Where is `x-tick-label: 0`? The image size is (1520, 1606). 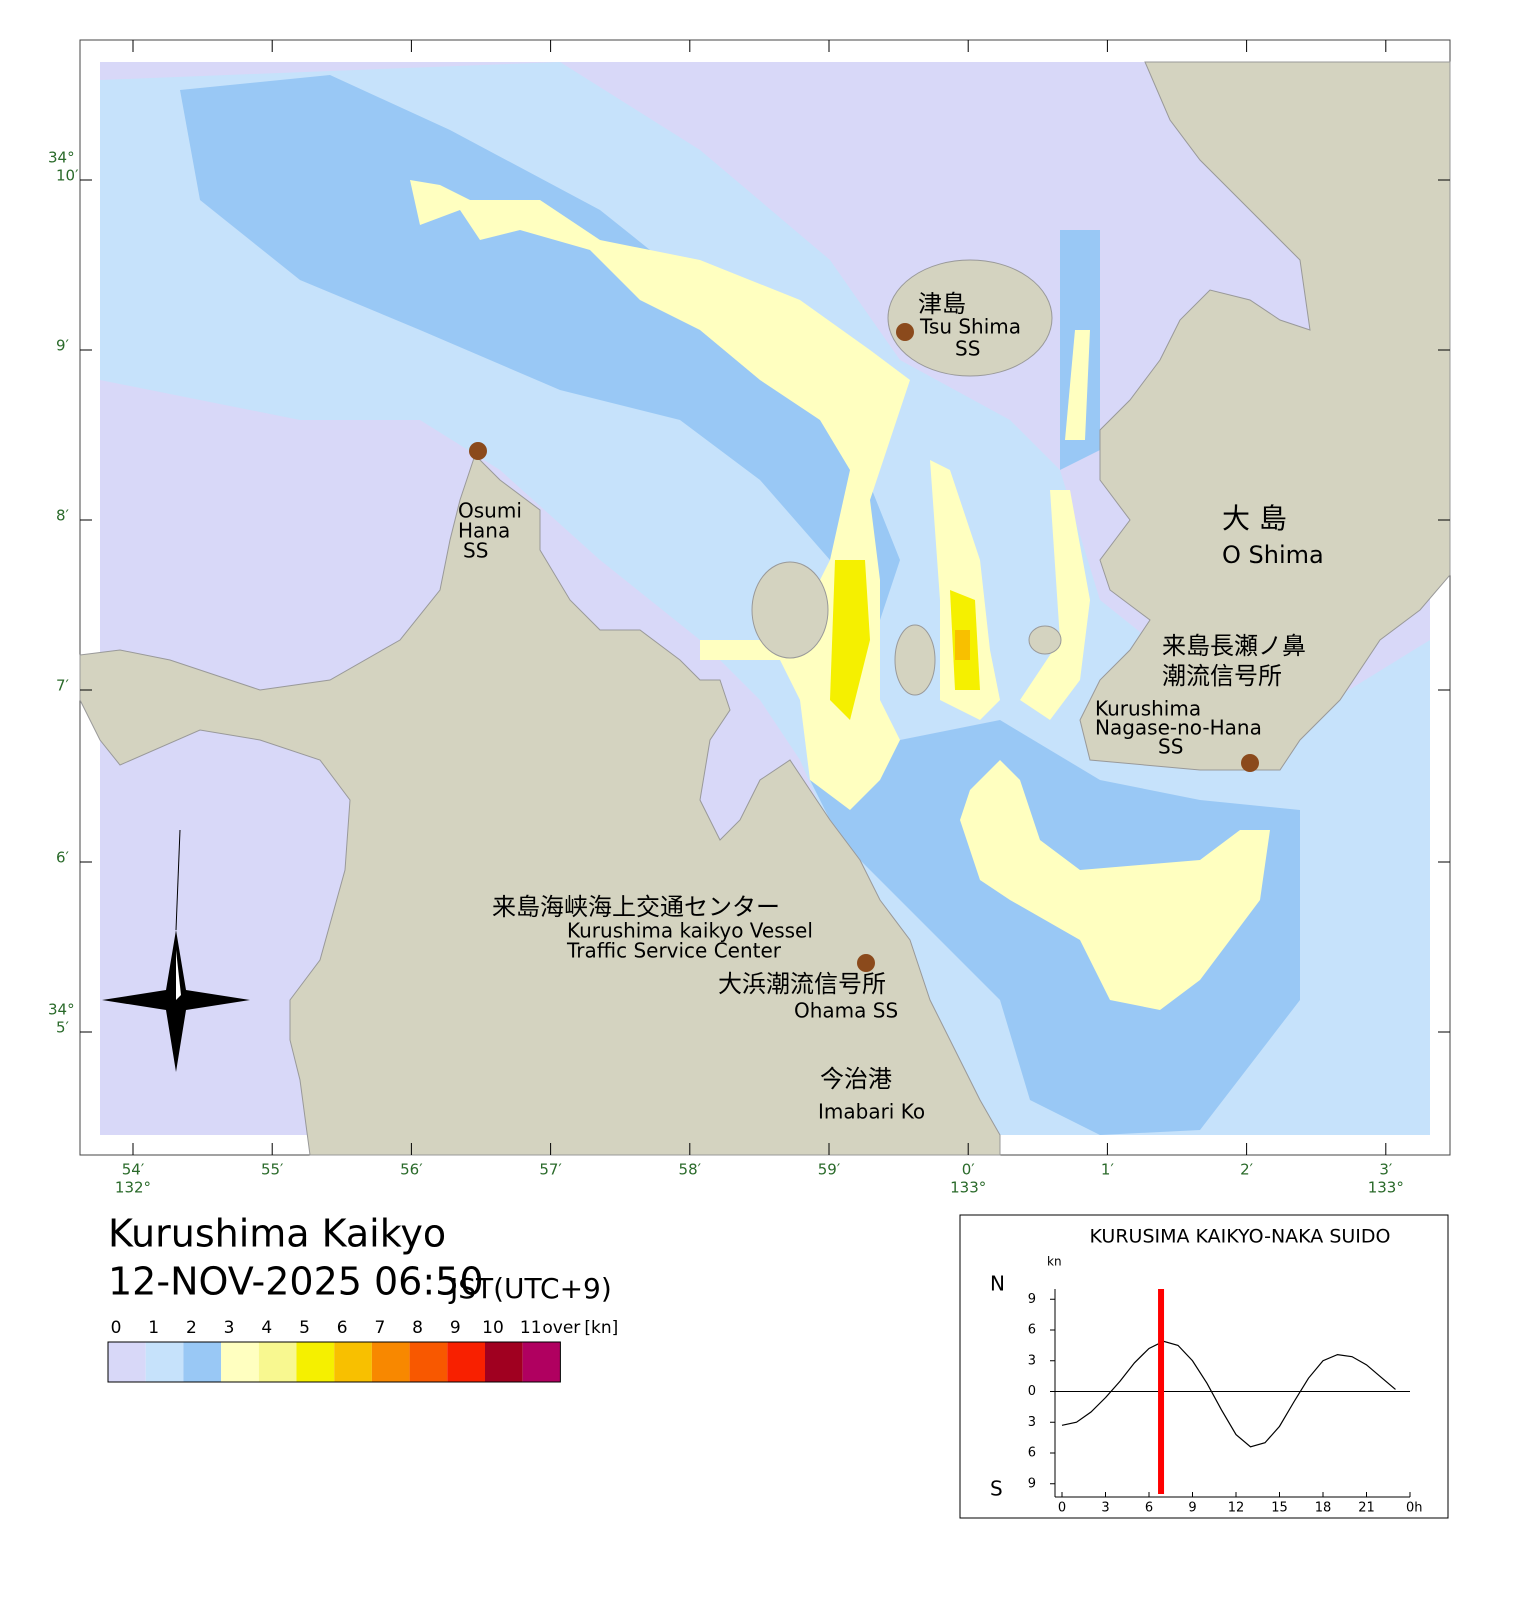
x-tick-label: 0 is located at coordinates (1062, 1508).